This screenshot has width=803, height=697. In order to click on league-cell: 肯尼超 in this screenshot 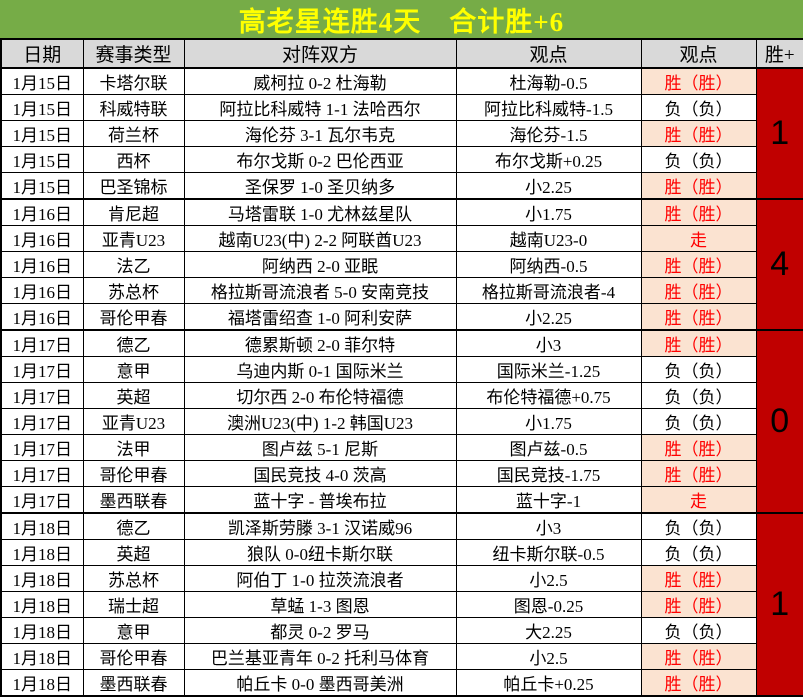, I will do `click(133, 212)`.